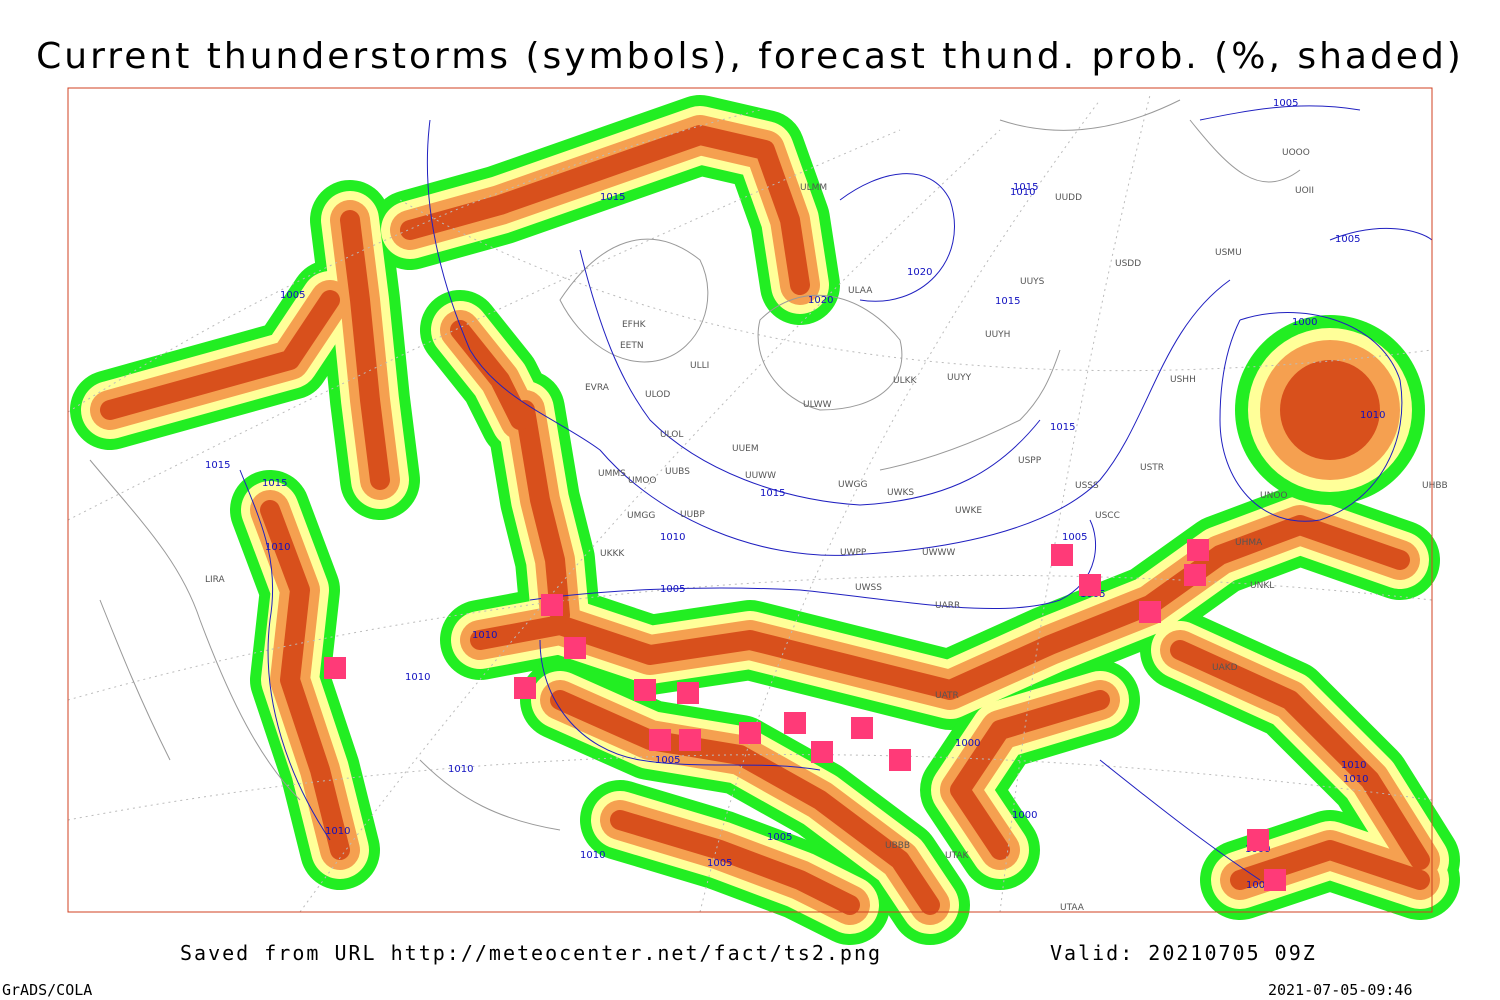 The image size is (1500, 1000). What do you see at coordinates (959, 378) in the screenshot?
I see `station-label: UUYY` at bounding box center [959, 378].